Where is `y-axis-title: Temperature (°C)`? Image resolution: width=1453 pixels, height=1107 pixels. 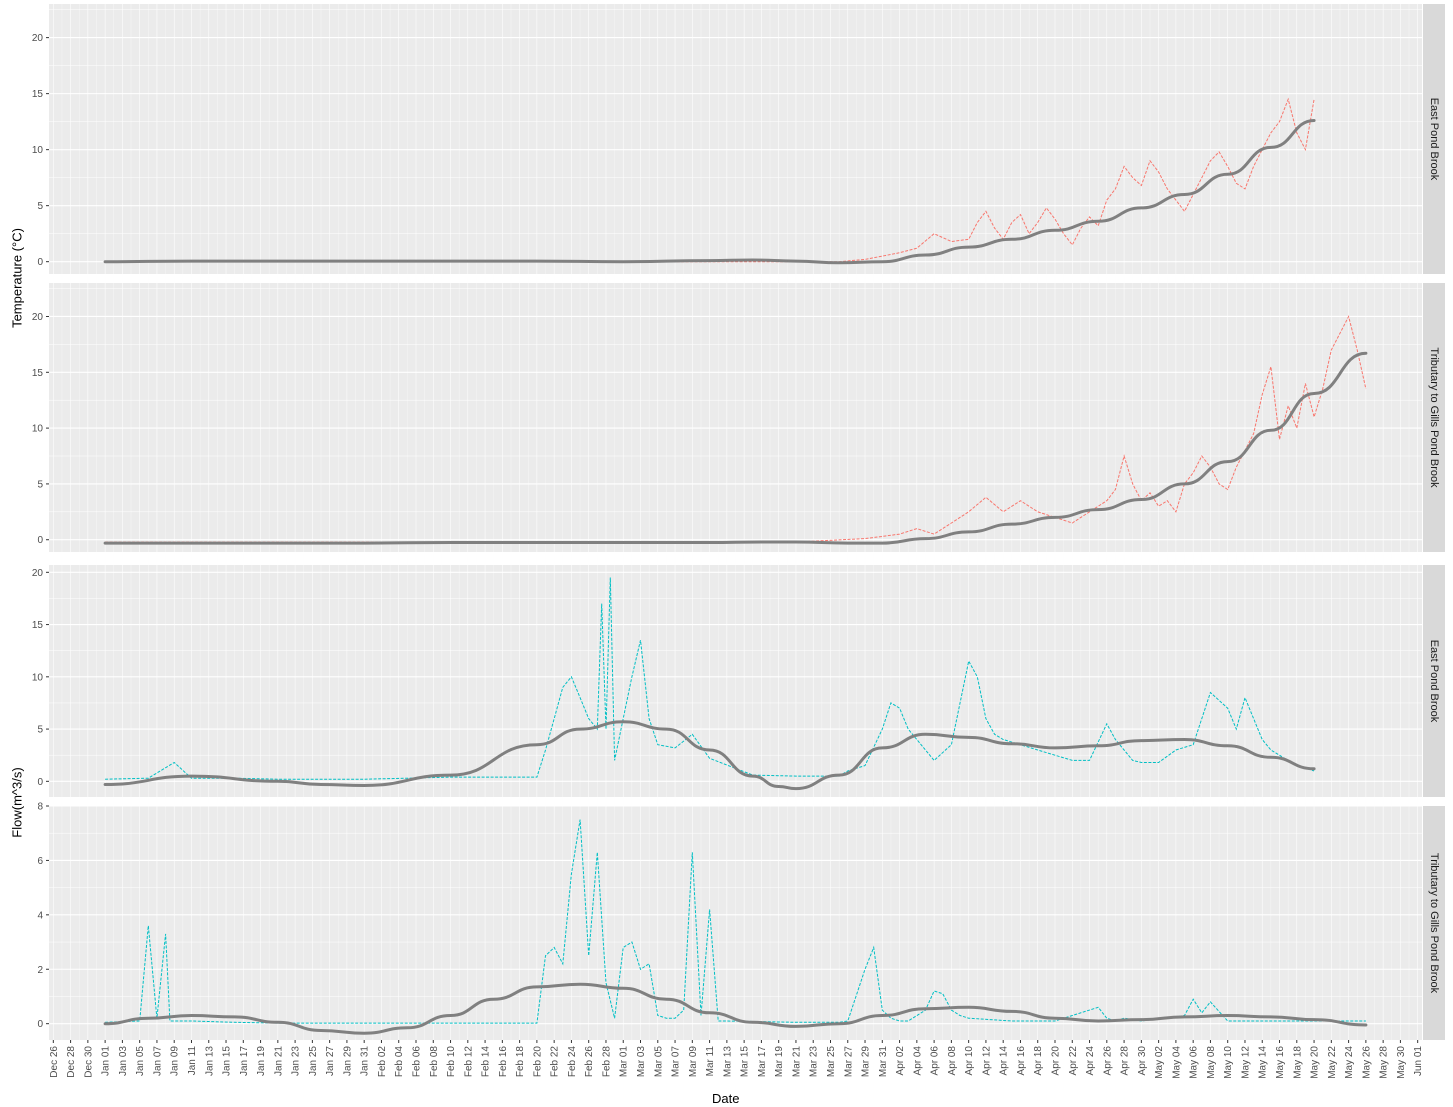 y-axis-title: Temperature (°C) is located at coordinates (17, 278).